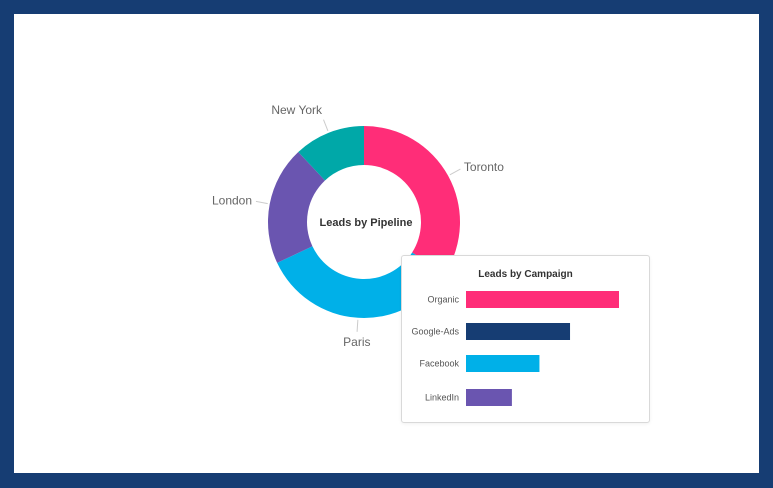 The width and height of the screenshot is (773, 488). I want to click on bar-label-google-ads: Google-Ads, so click(435, 332).